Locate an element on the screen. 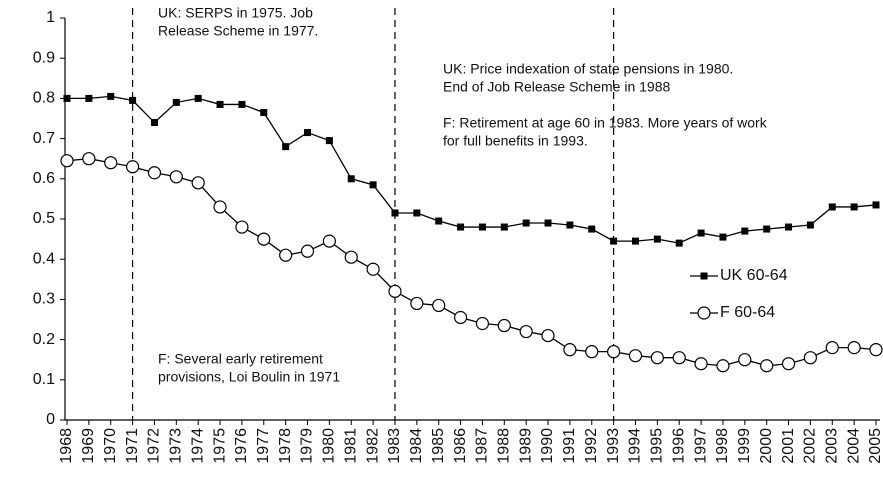 The height and width of the screenshot is (485, 883). x-tick-label: 1981 is located at coordinates (350, 446).